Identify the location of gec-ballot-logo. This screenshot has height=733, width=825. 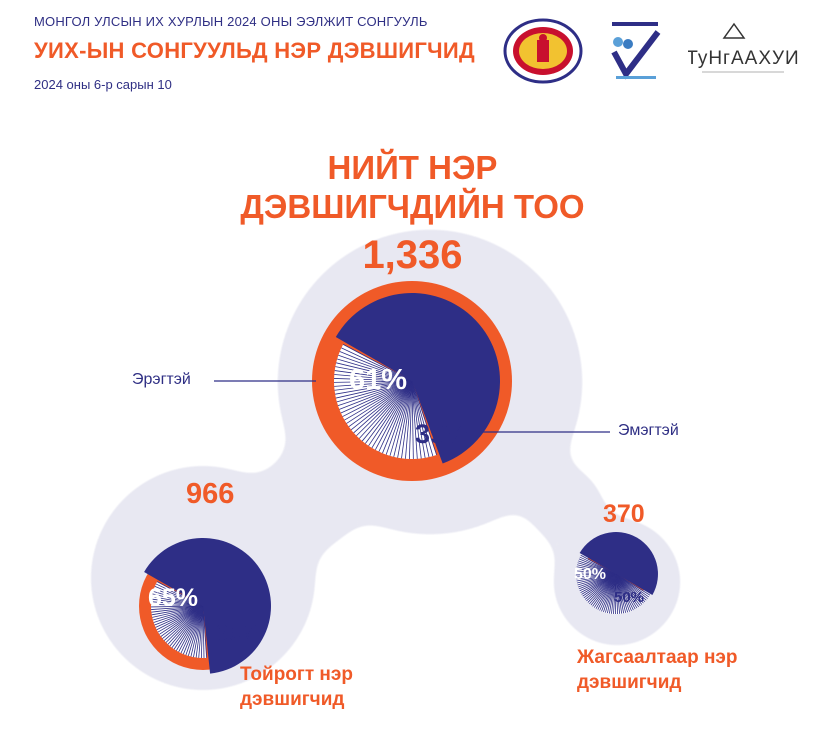
(635, 51).